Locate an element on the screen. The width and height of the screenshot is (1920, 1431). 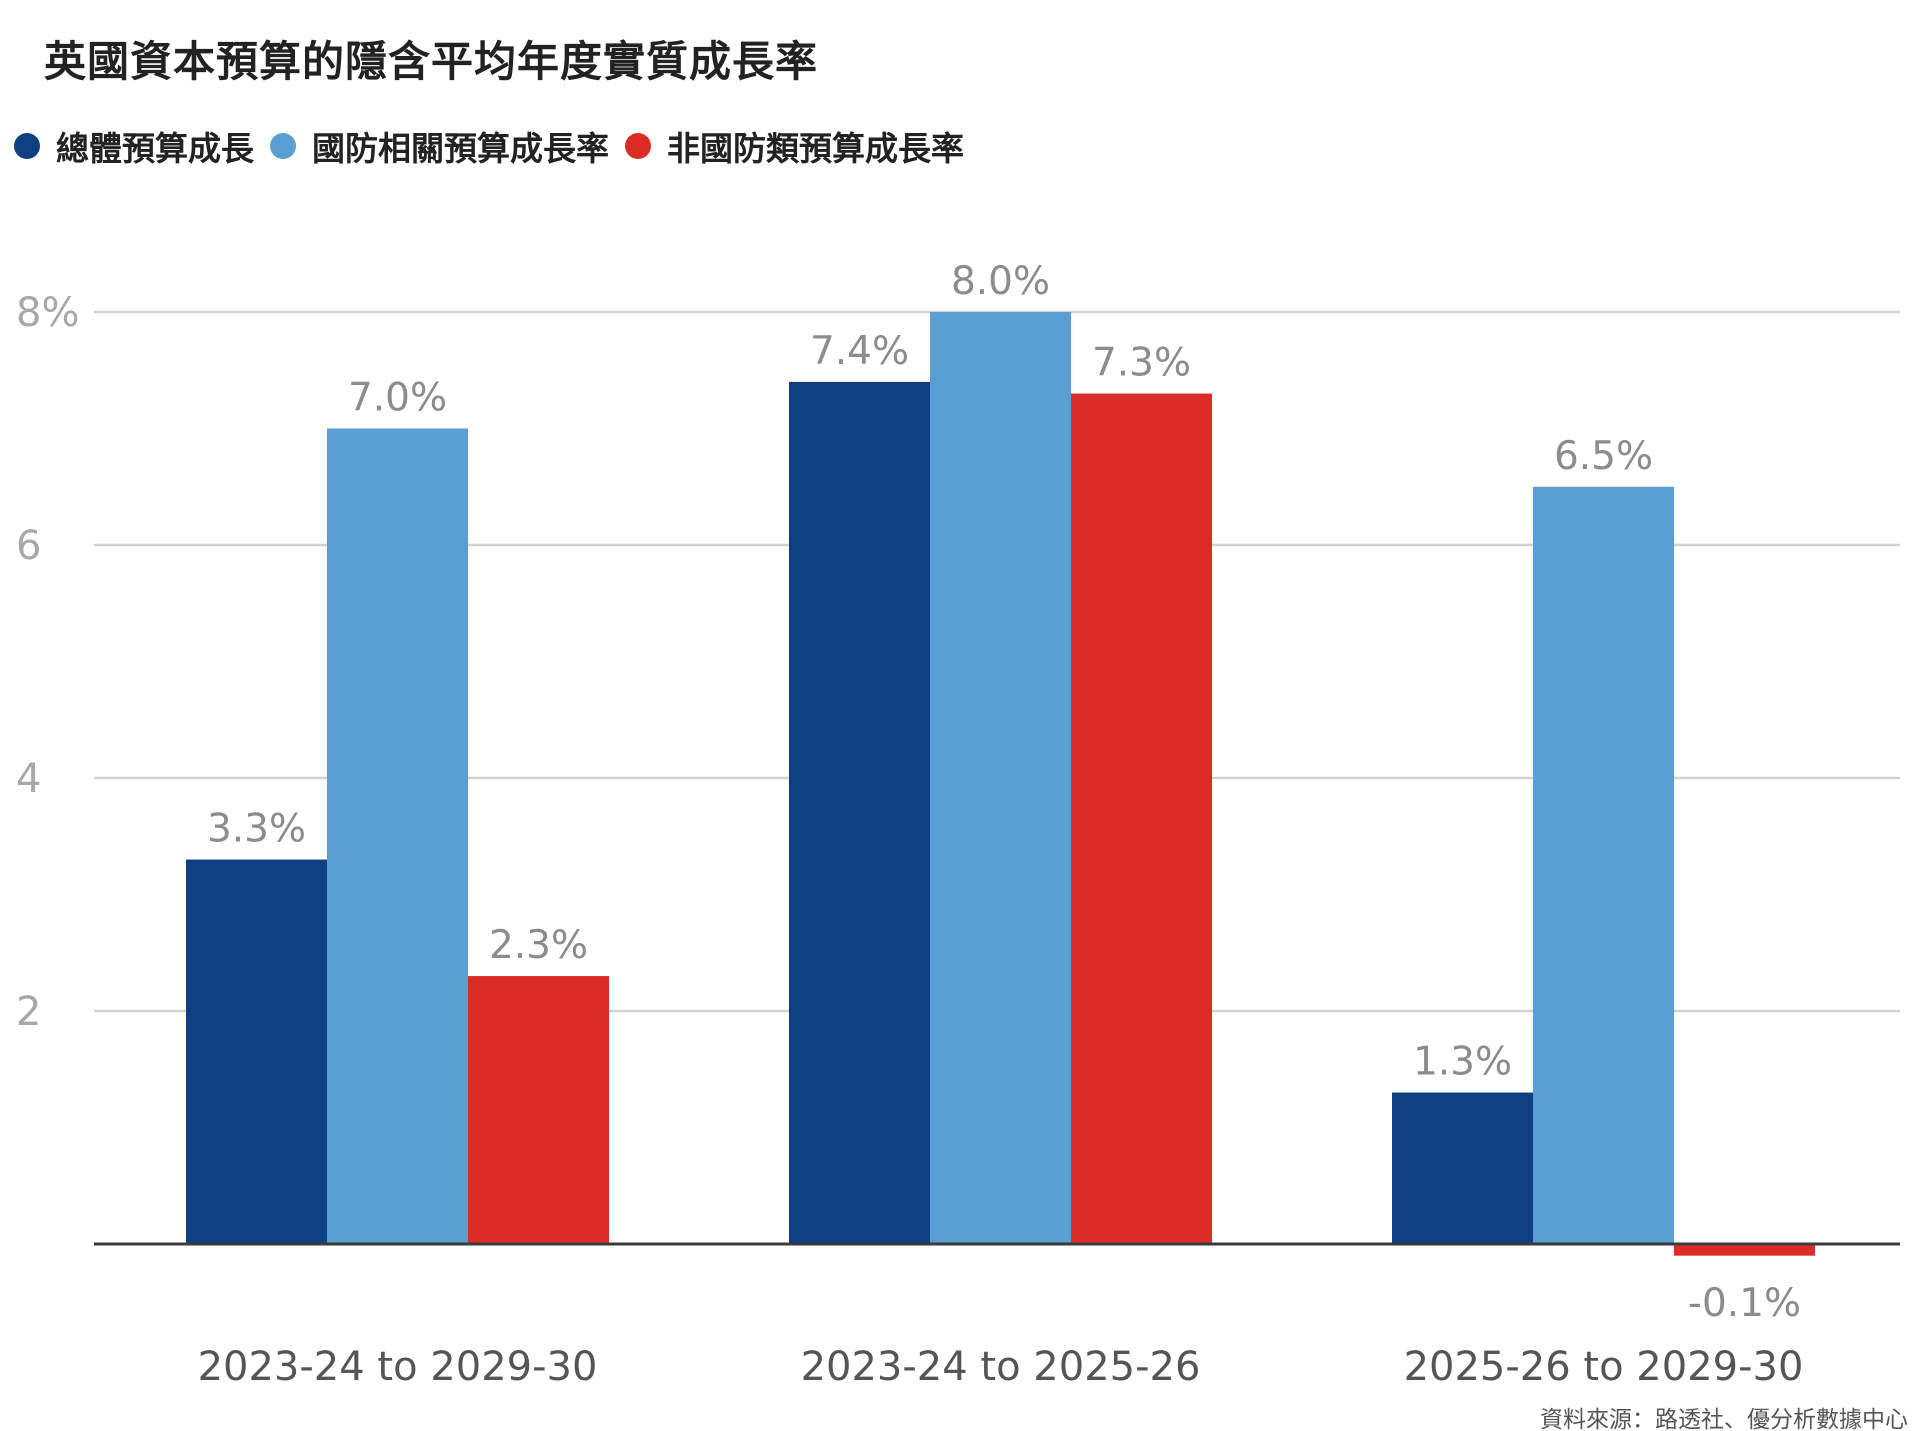
y-tick-label: 4 is located at coordinates (28, 779).